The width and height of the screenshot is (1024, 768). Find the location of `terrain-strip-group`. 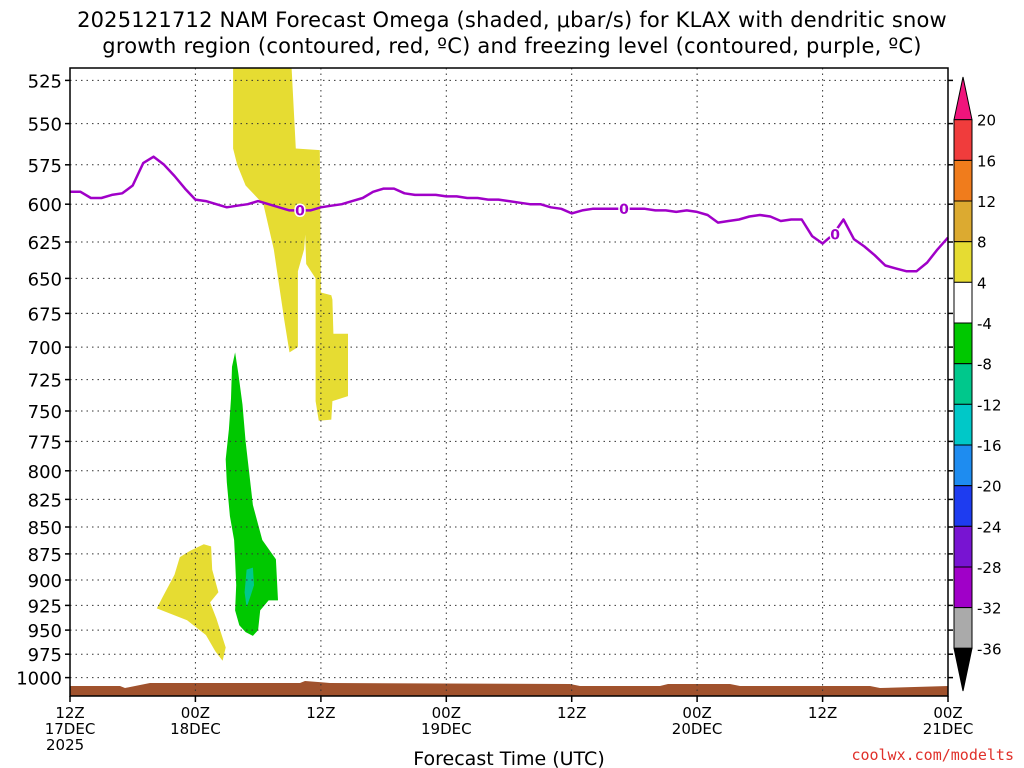

terrain-strip-group is located at coordinates (509, 688).